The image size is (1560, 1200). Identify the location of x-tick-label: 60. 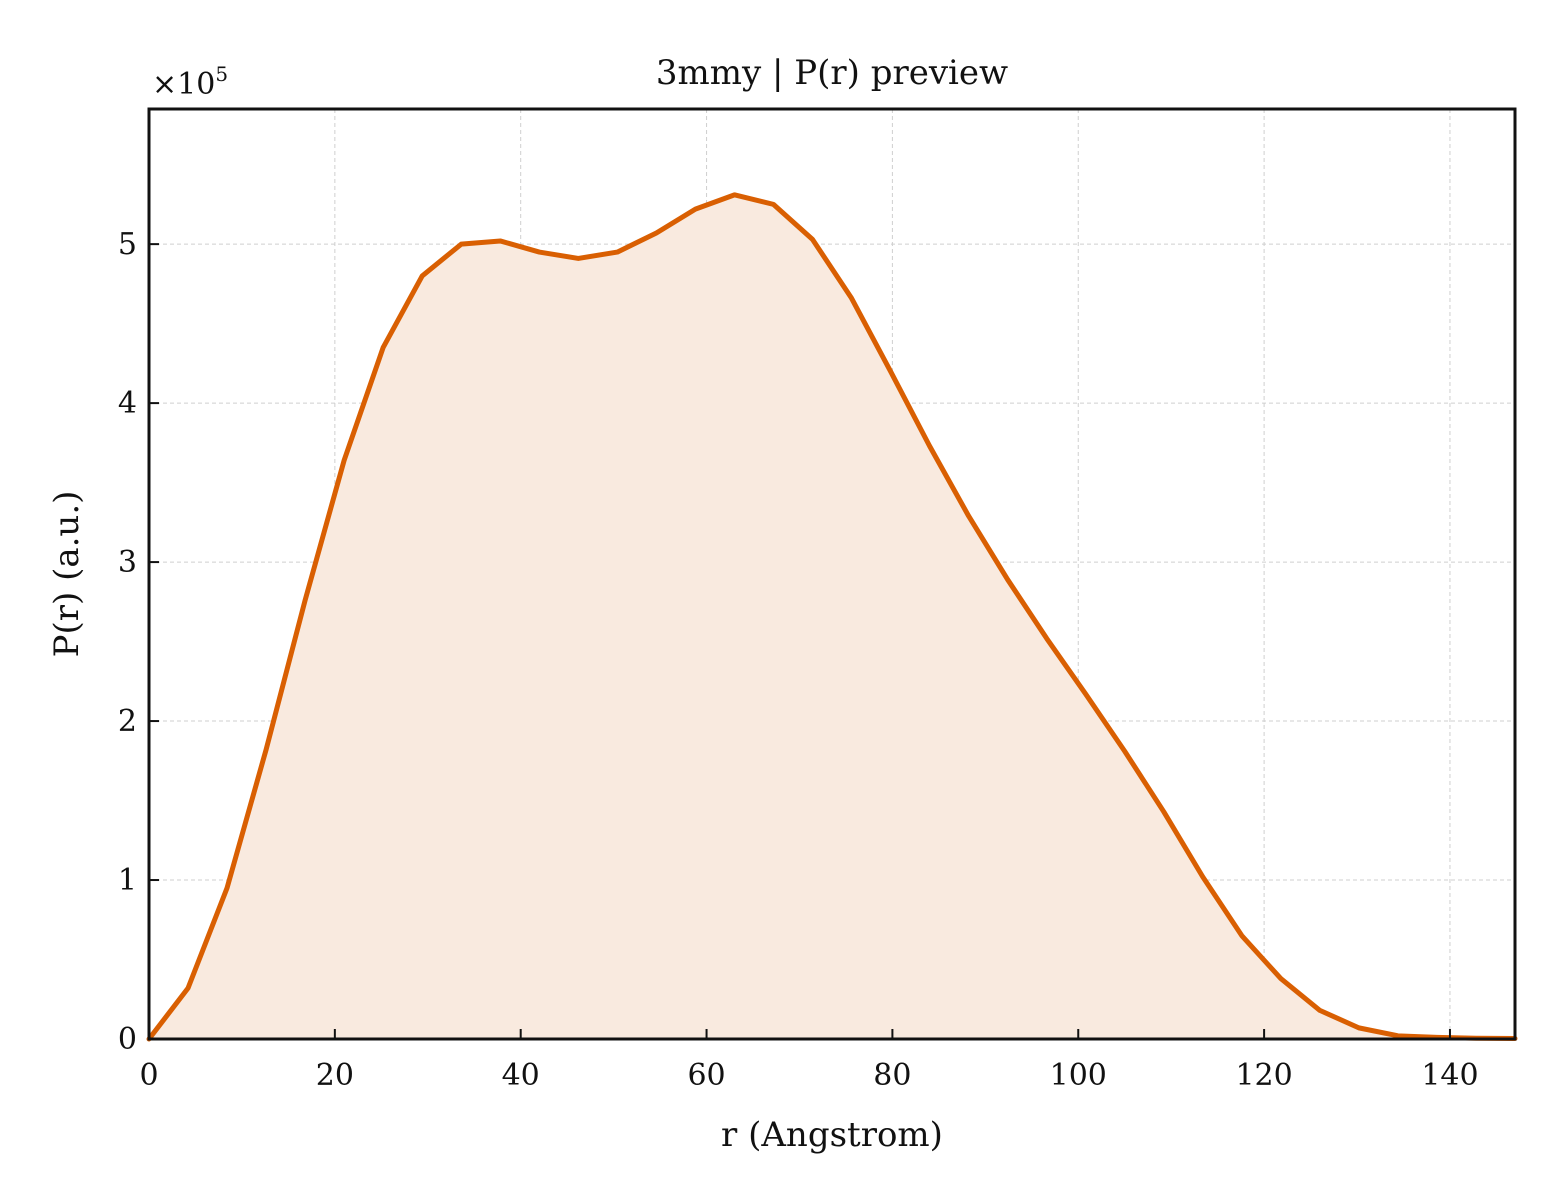
(706, 1075).